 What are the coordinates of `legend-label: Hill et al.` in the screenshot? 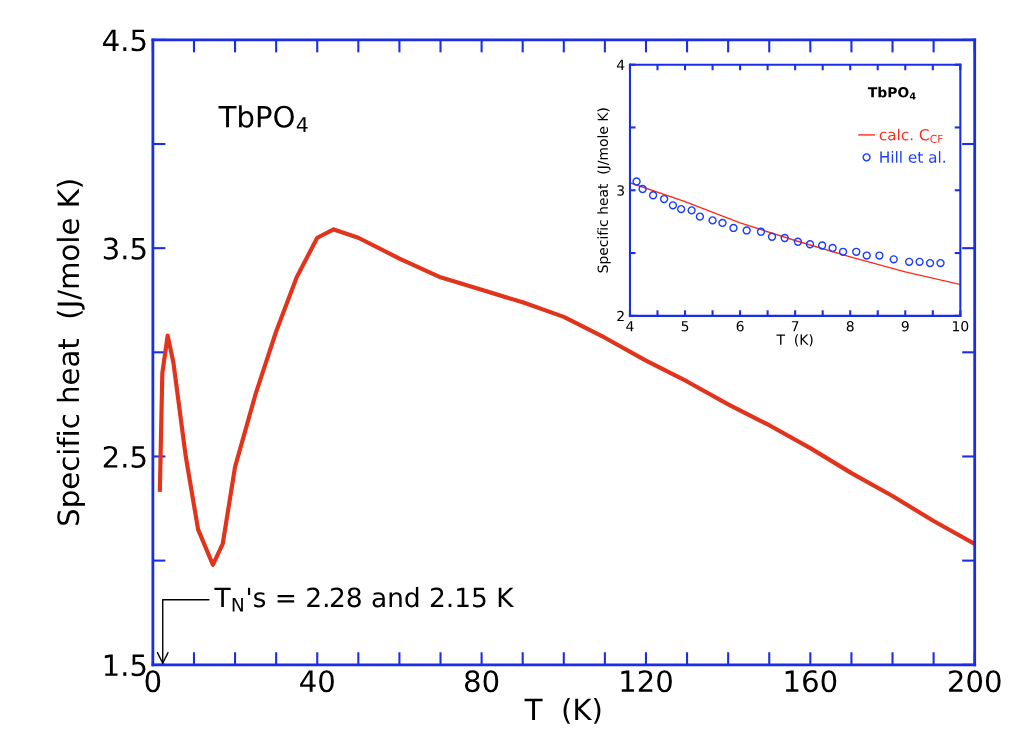 It's located at (912, 157).